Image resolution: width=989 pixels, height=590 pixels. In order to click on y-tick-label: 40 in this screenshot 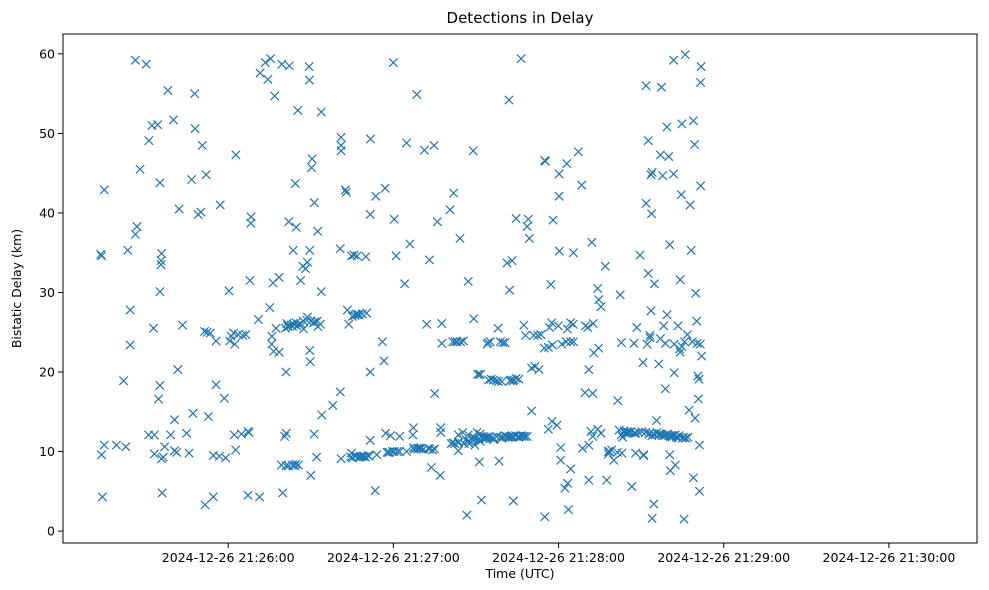, I will do `click(47, 212)`.